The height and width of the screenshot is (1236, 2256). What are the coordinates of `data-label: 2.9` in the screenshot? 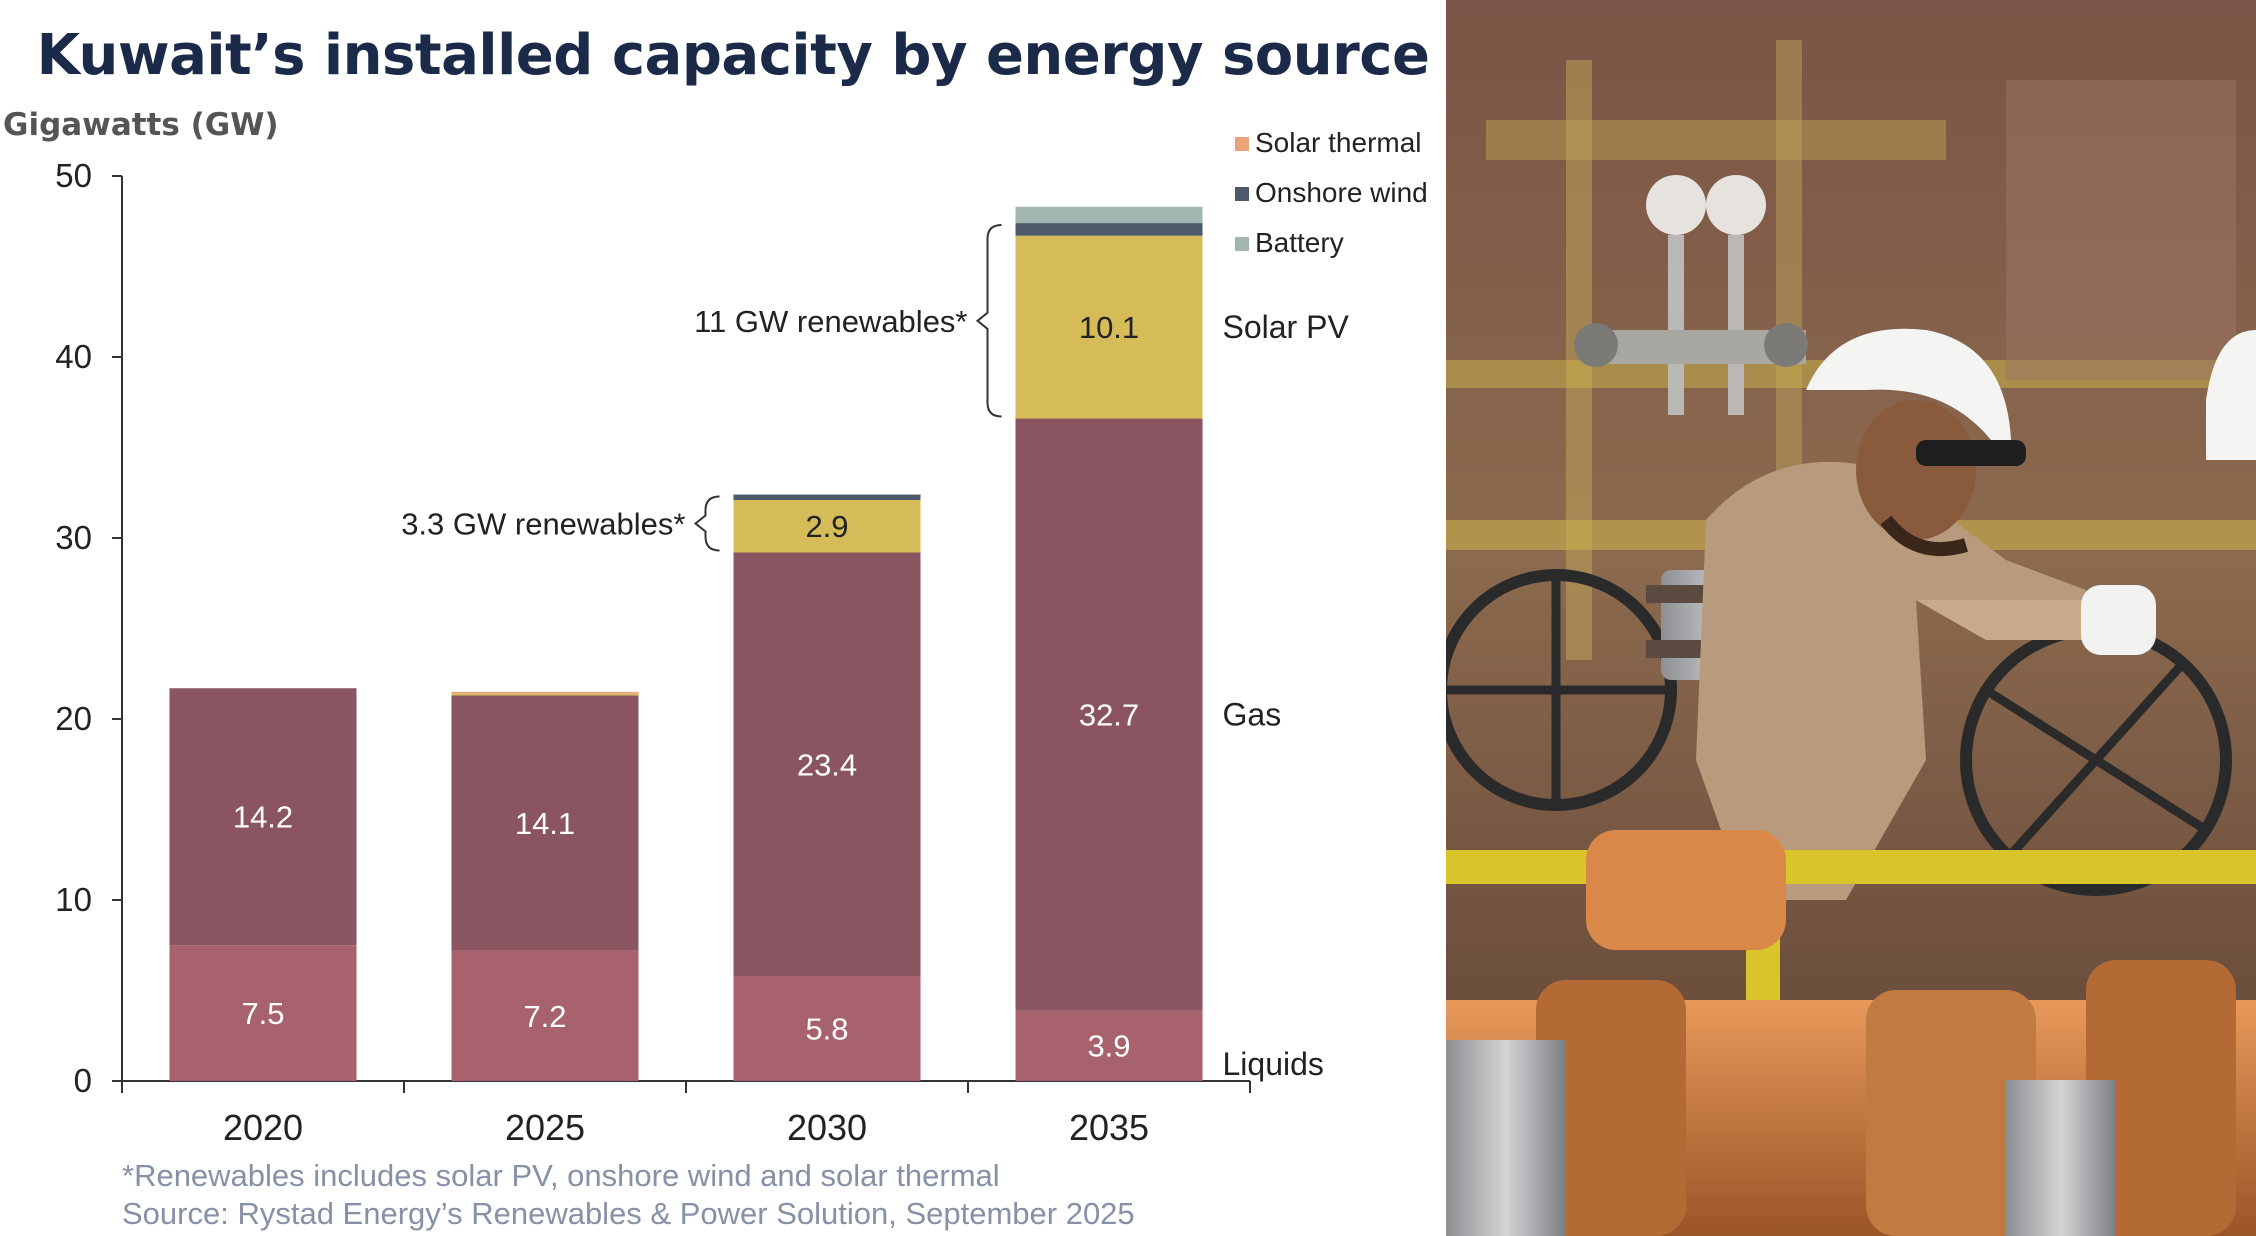 It's located at (826, 526).